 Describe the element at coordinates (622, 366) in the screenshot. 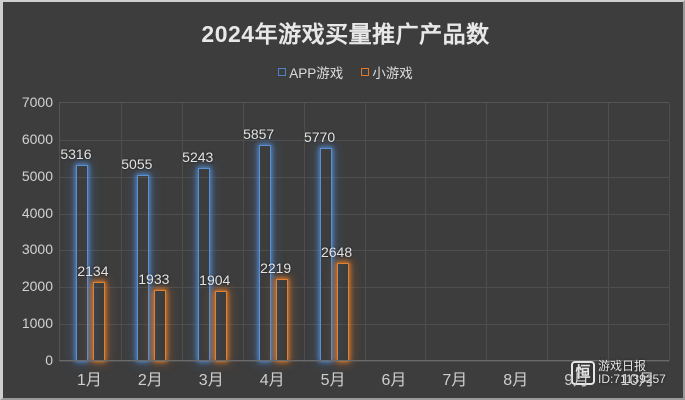

I see `watermark-name: 游戏日报` at that location.